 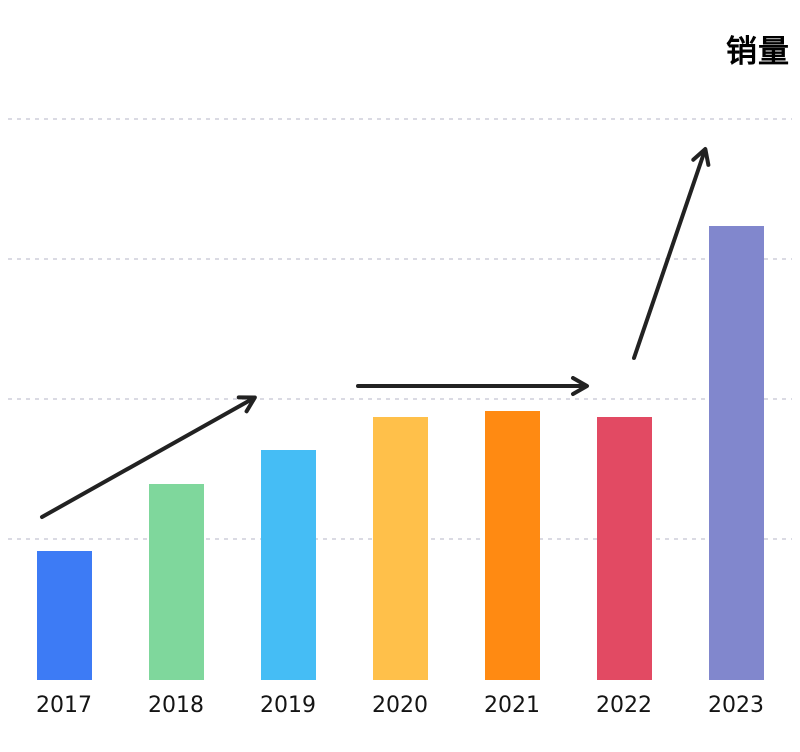 What do you see at coordinates (64, 705) in the screenshot?
I see `x-tick-label: 2017` at bounding box center [64, 705].